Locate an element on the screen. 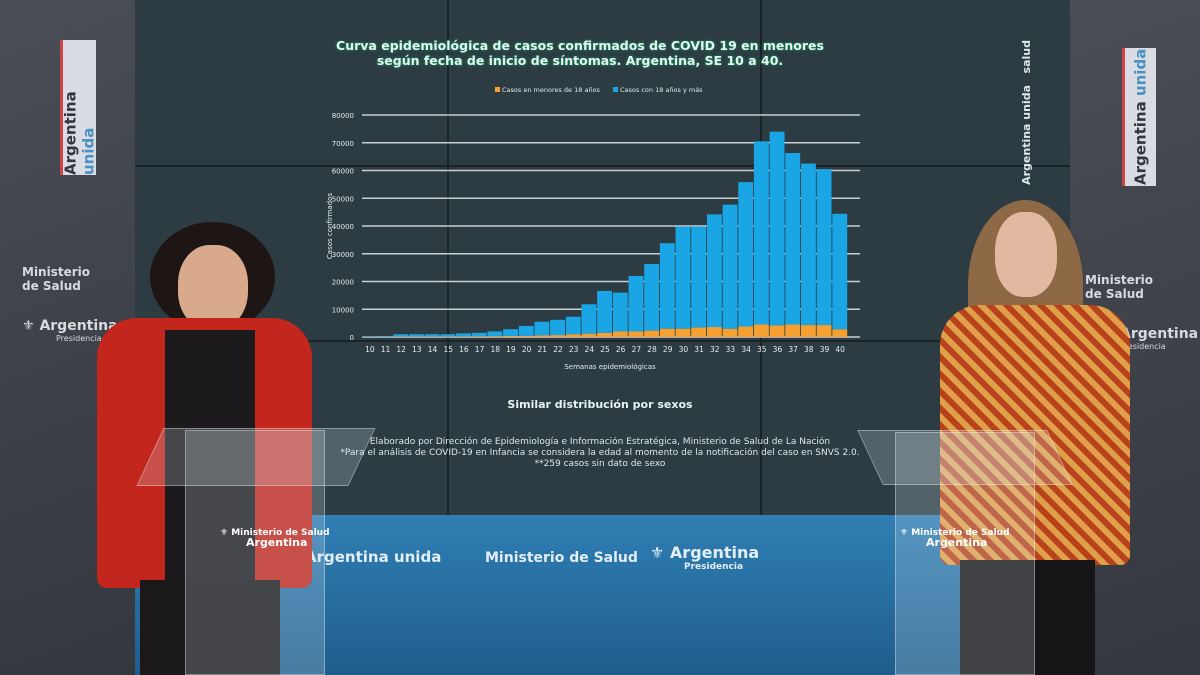 This screenshot has height=675, width=1200. x-tick-label: 25 is located at coordinates (605, 349).